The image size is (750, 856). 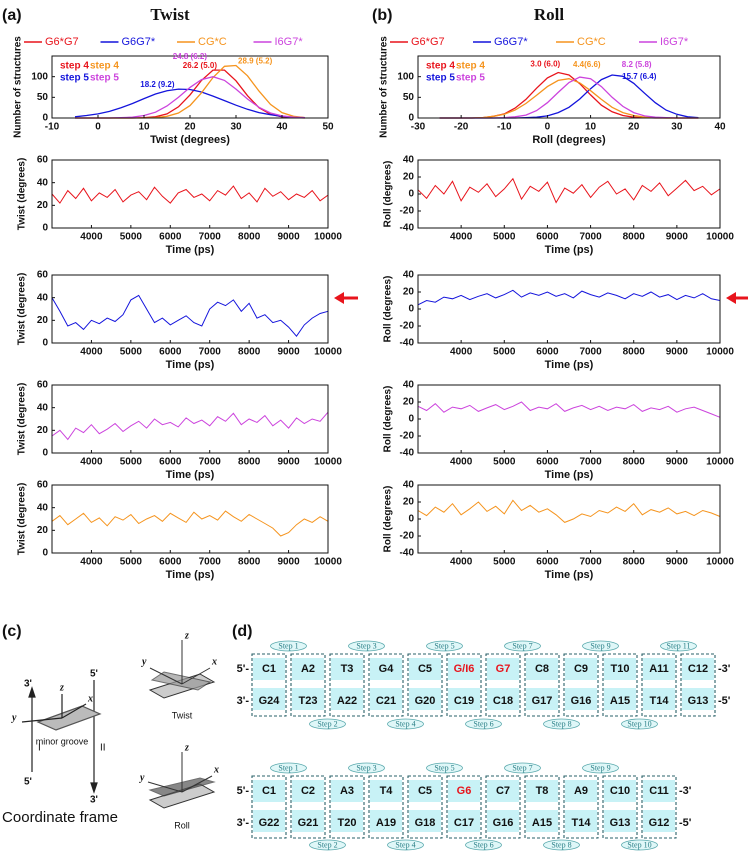 I want to click on roll-drawing, so click(x=181, y=780).